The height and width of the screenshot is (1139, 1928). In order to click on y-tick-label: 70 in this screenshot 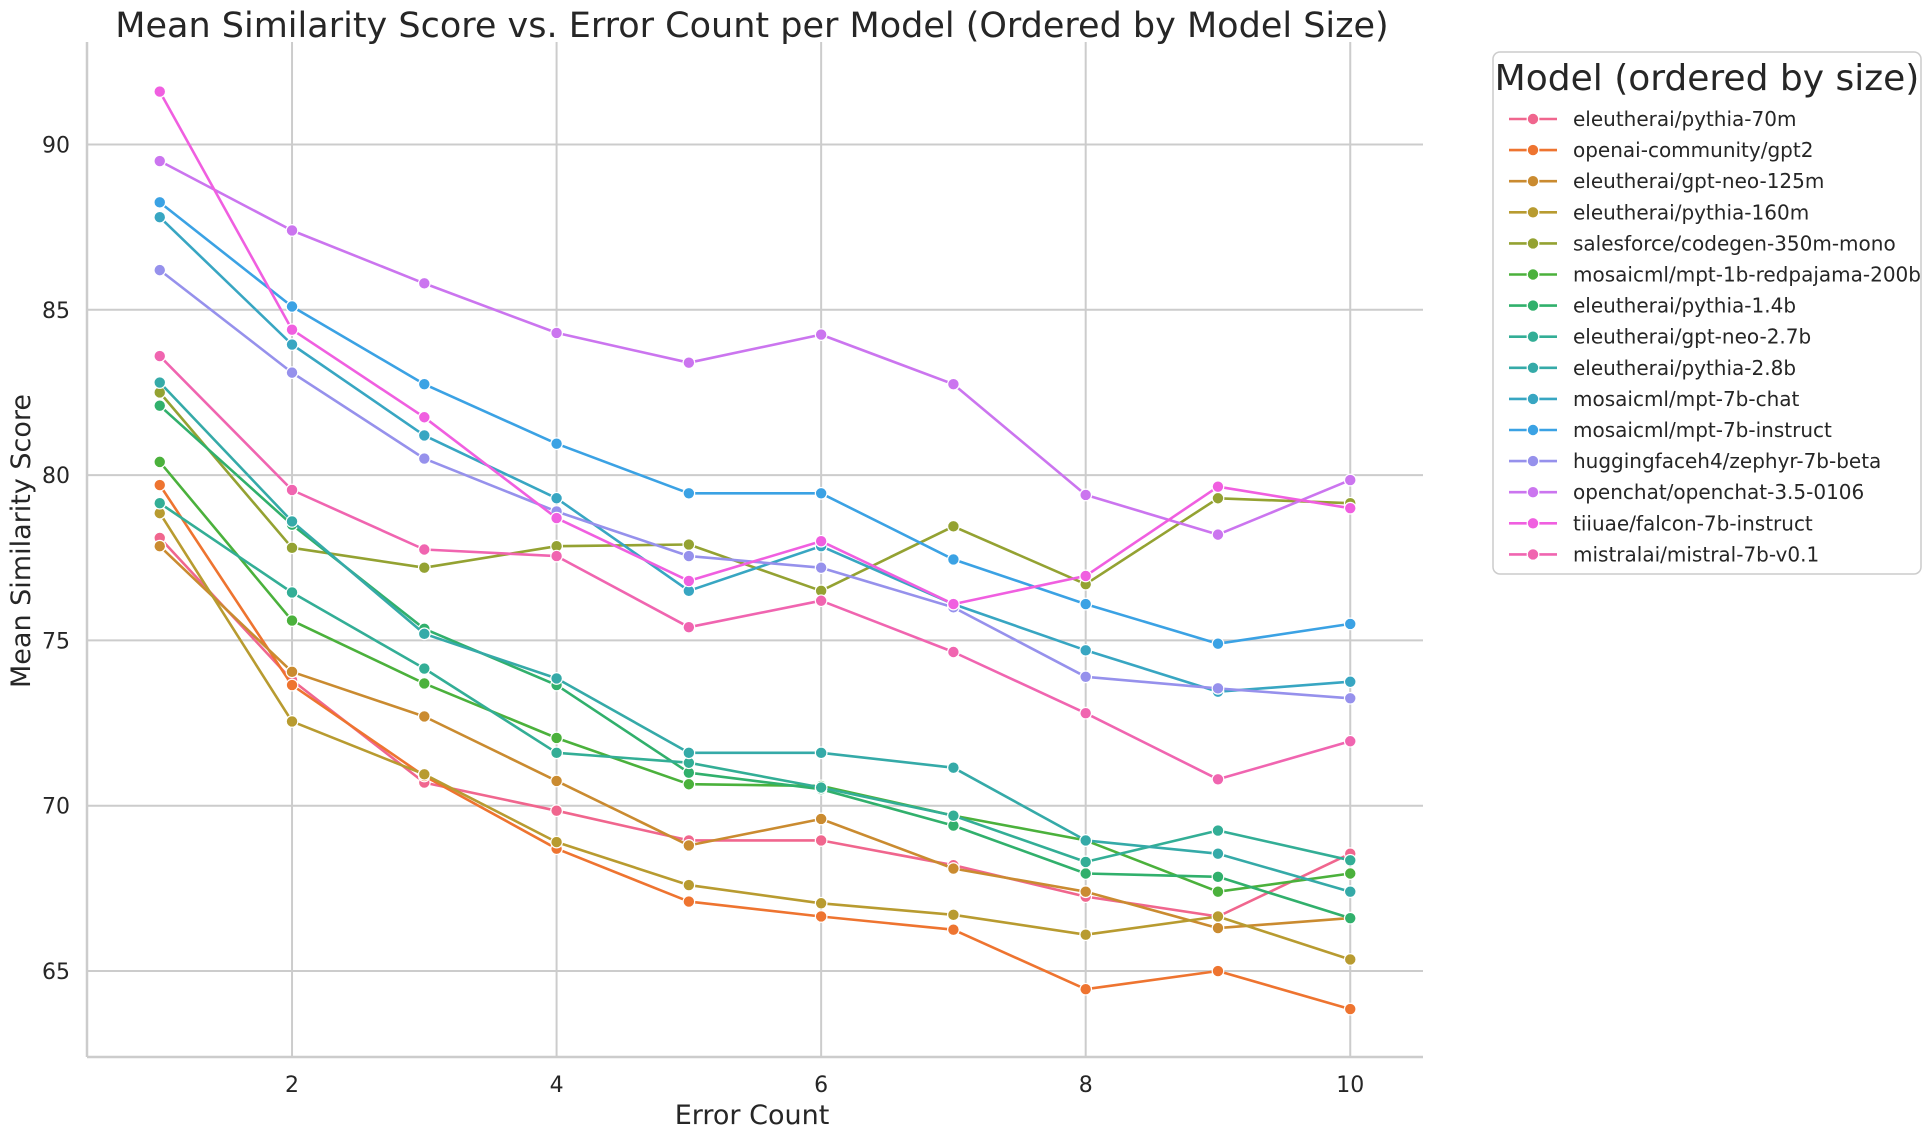, I will do `click(56, 807)`.